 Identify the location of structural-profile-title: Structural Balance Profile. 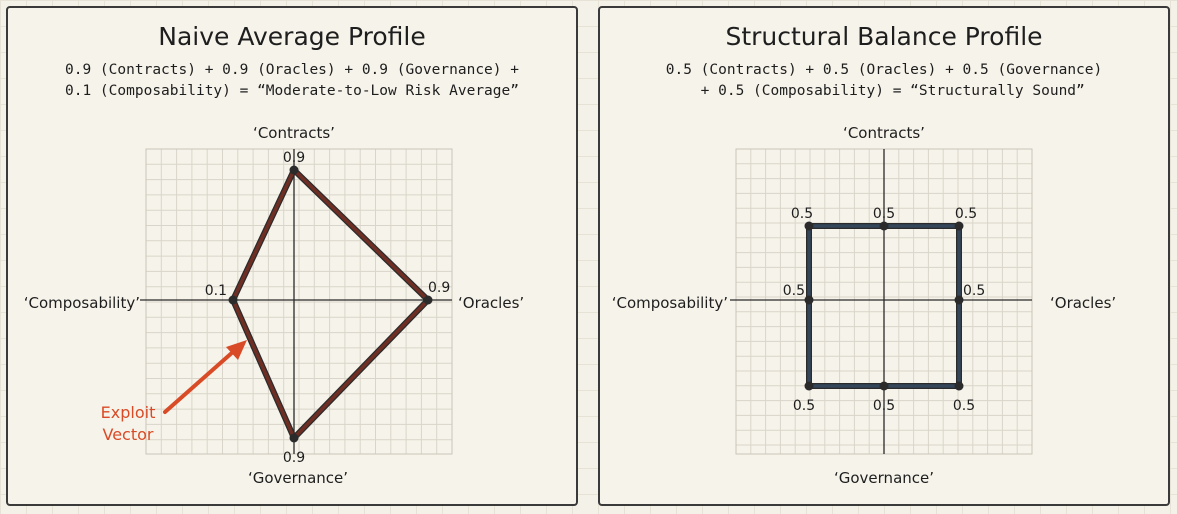
(884, 36).